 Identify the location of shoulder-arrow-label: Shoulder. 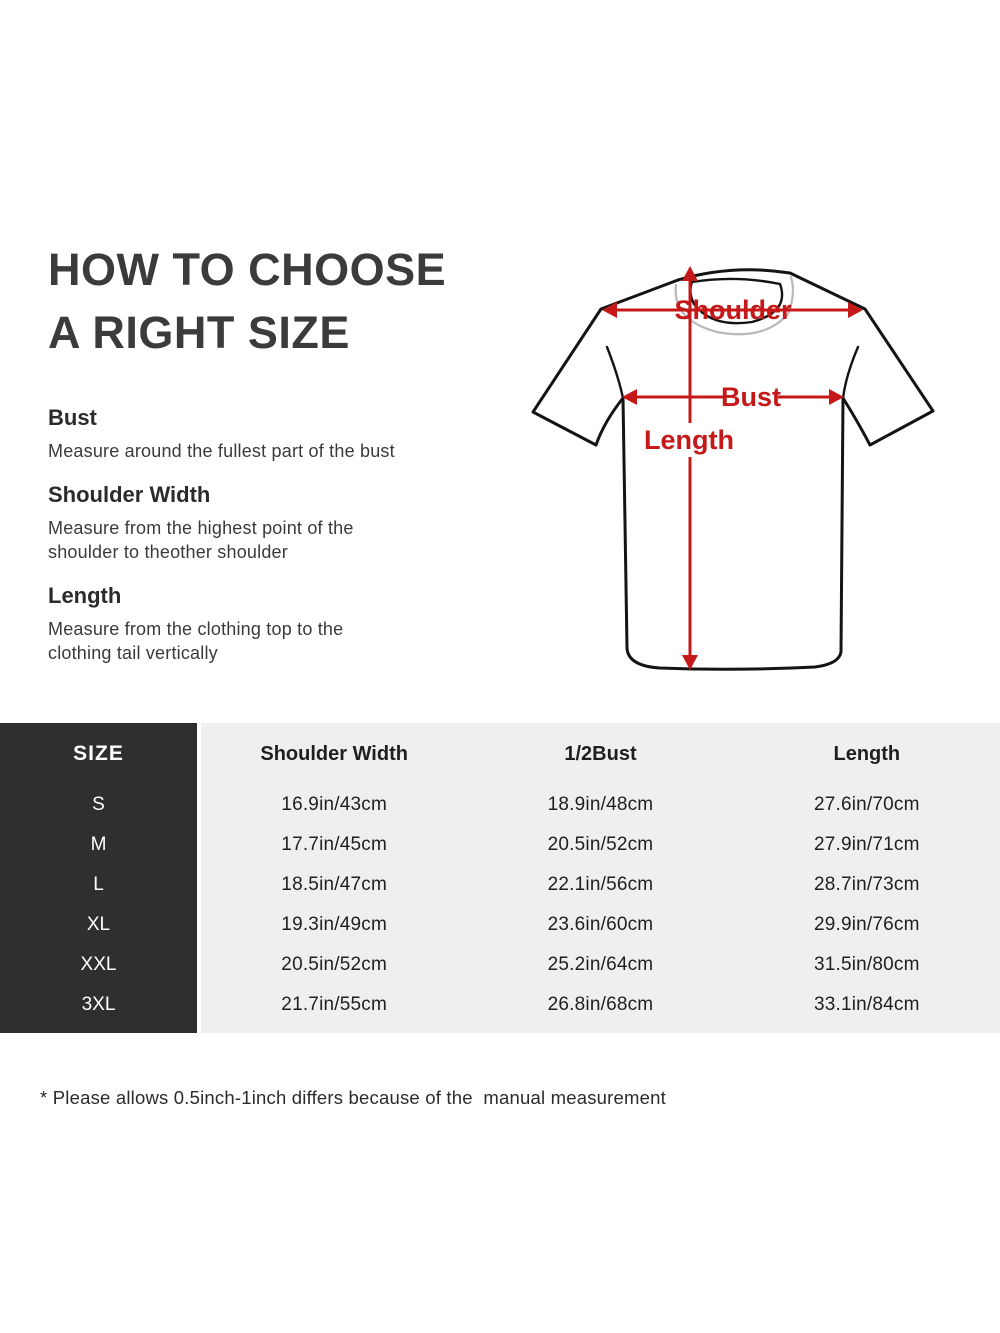
(732, 310).